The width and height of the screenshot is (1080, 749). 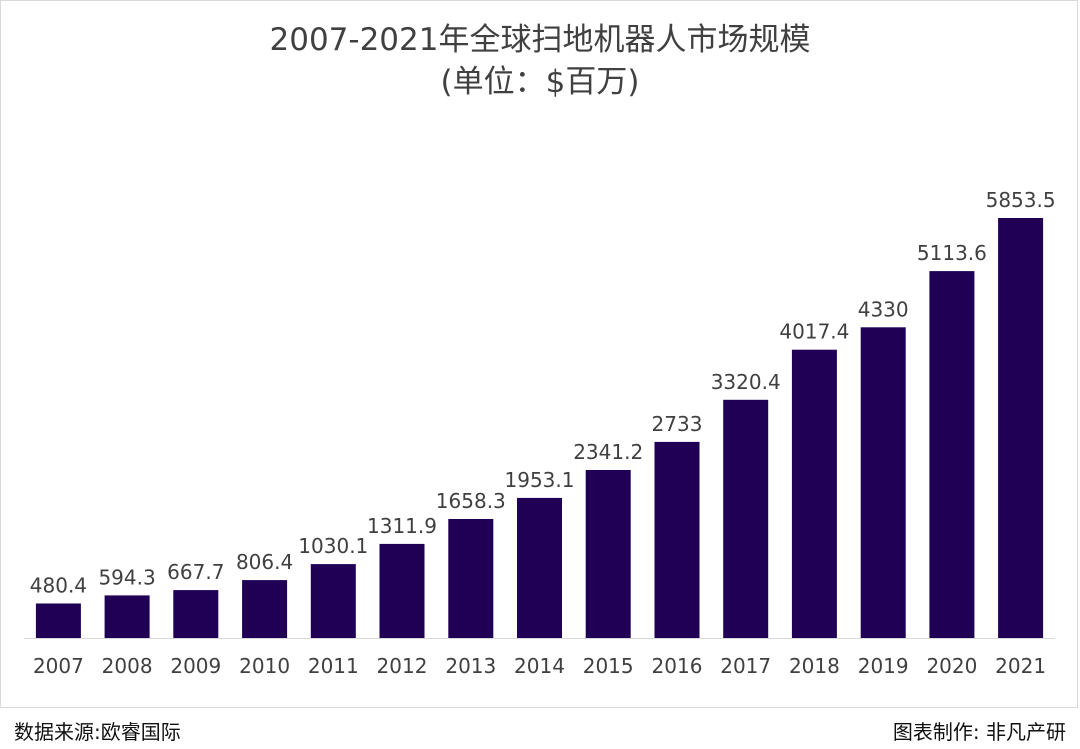 What do you see at coordinates (1021, 428) in the screenshot?
I see `bar-2021` at bounding box center [1021, 428].